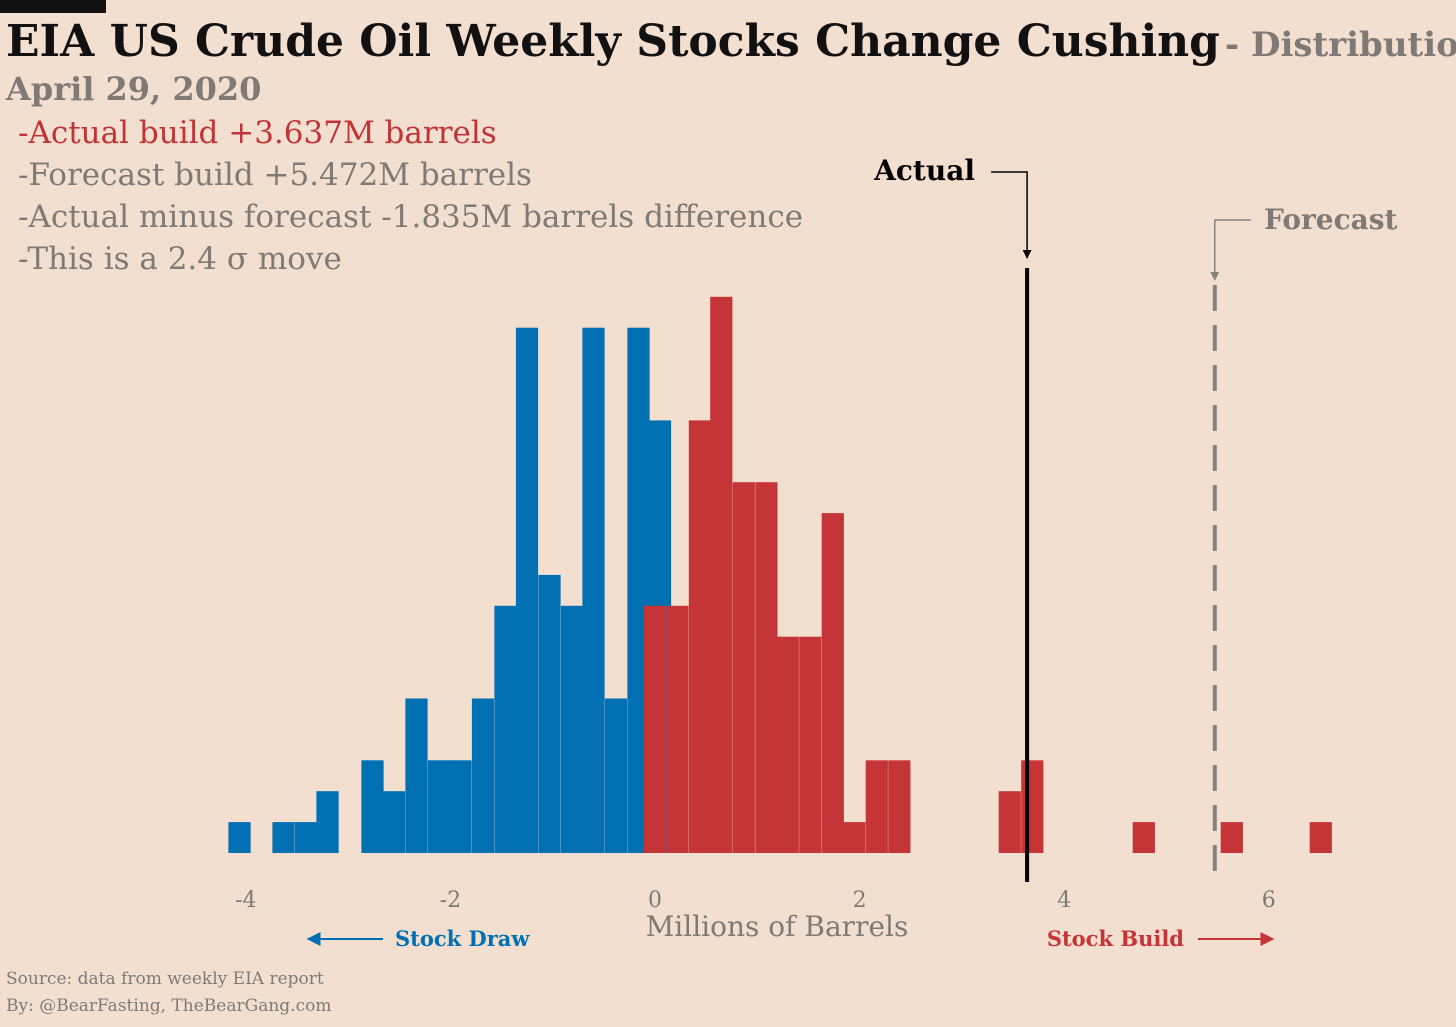 The image size is (1456, 1027). I want to click on forecast-label: Forecast, so click(1331, 219).